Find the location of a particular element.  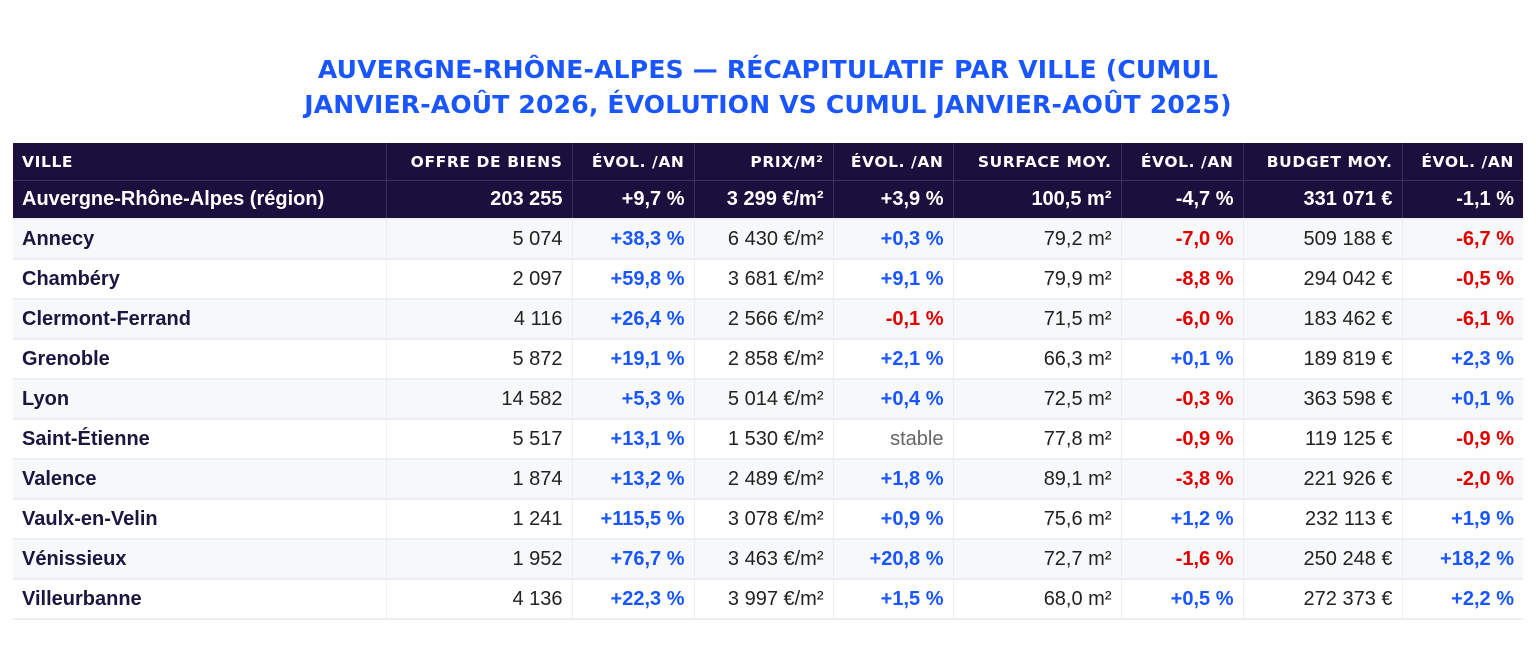

cell-offre: 203 255 is located at coordinates (479, 200).